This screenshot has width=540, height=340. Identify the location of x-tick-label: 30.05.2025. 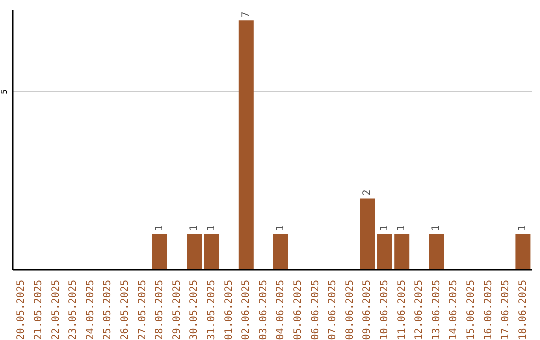
(194, 310).